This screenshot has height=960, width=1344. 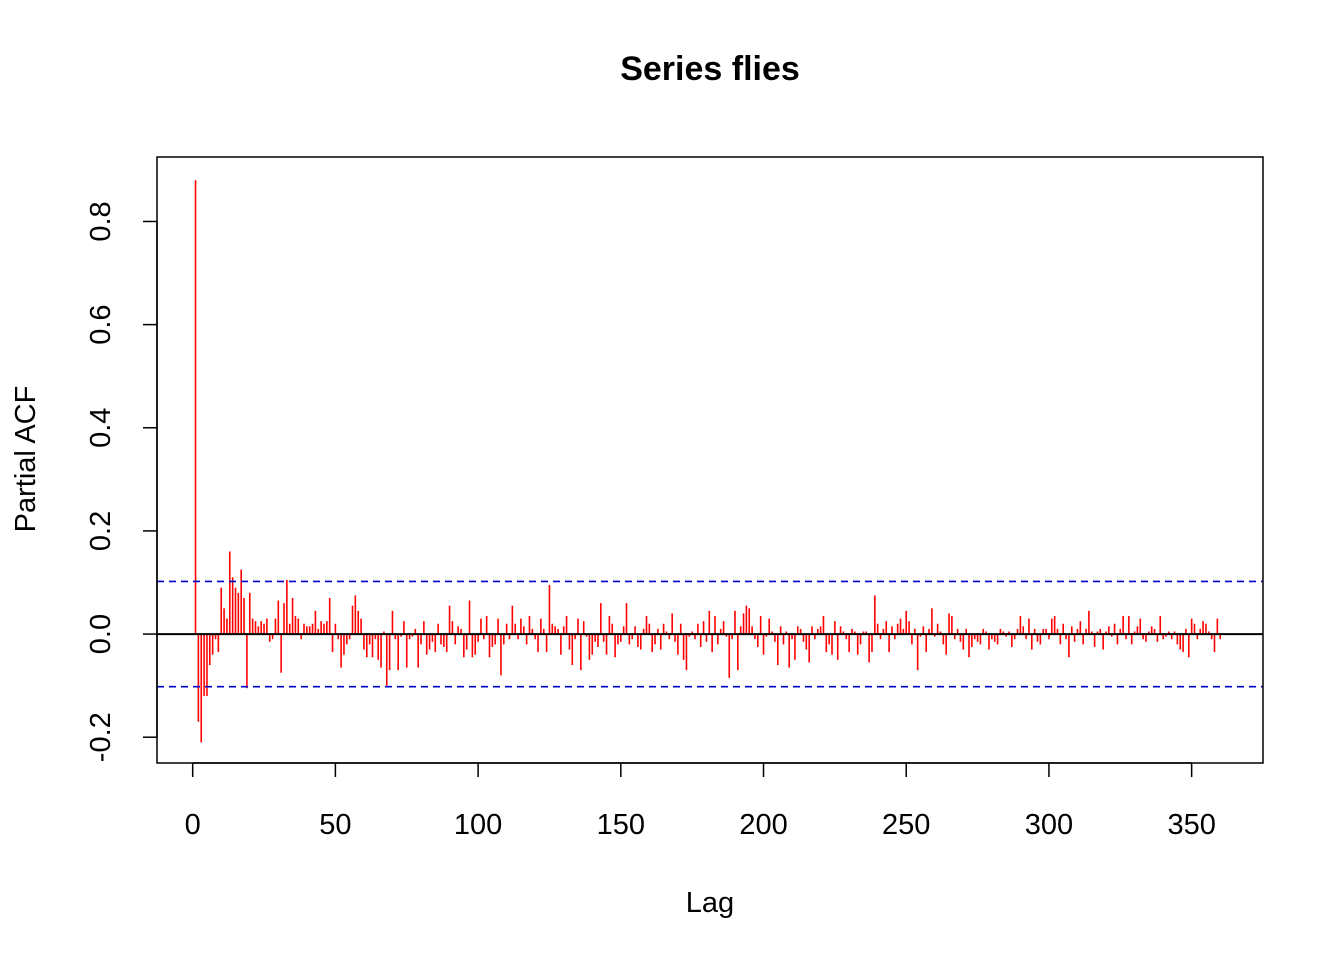 What do you see at coordinates (710, 634) in the screenshot?
I see `reference-lines` at bounding box center [710, 634].